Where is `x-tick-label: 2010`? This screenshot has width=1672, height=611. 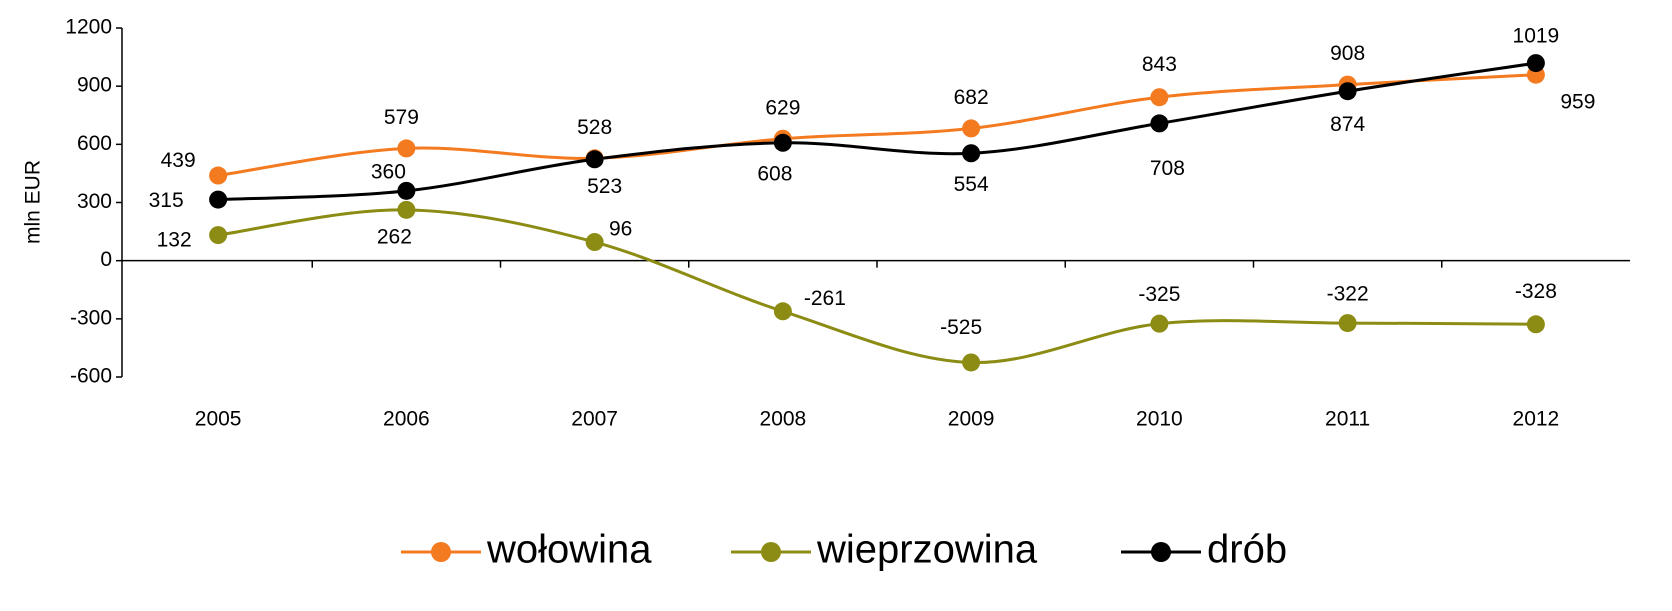
x-tick-label: 2010 is located at coordinates (1159, 419).